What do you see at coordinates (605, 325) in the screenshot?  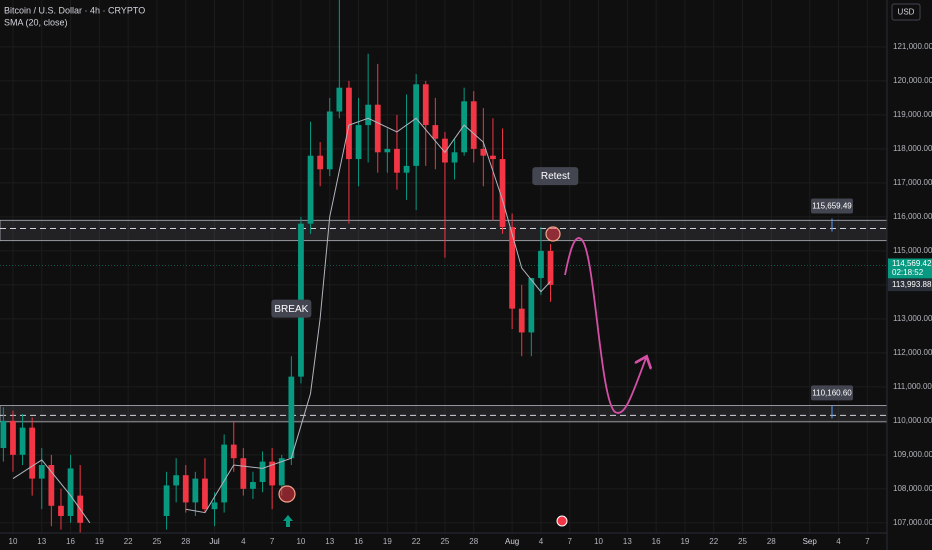 I see `projection-path` at bounding box center [605, 325].